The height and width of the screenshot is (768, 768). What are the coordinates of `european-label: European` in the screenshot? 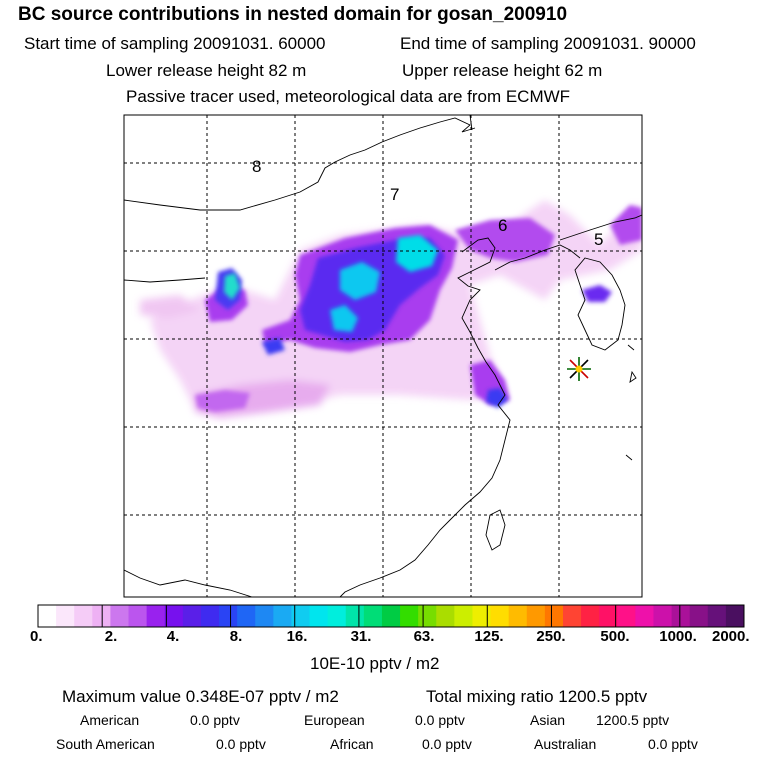 It's located at (334, 720).